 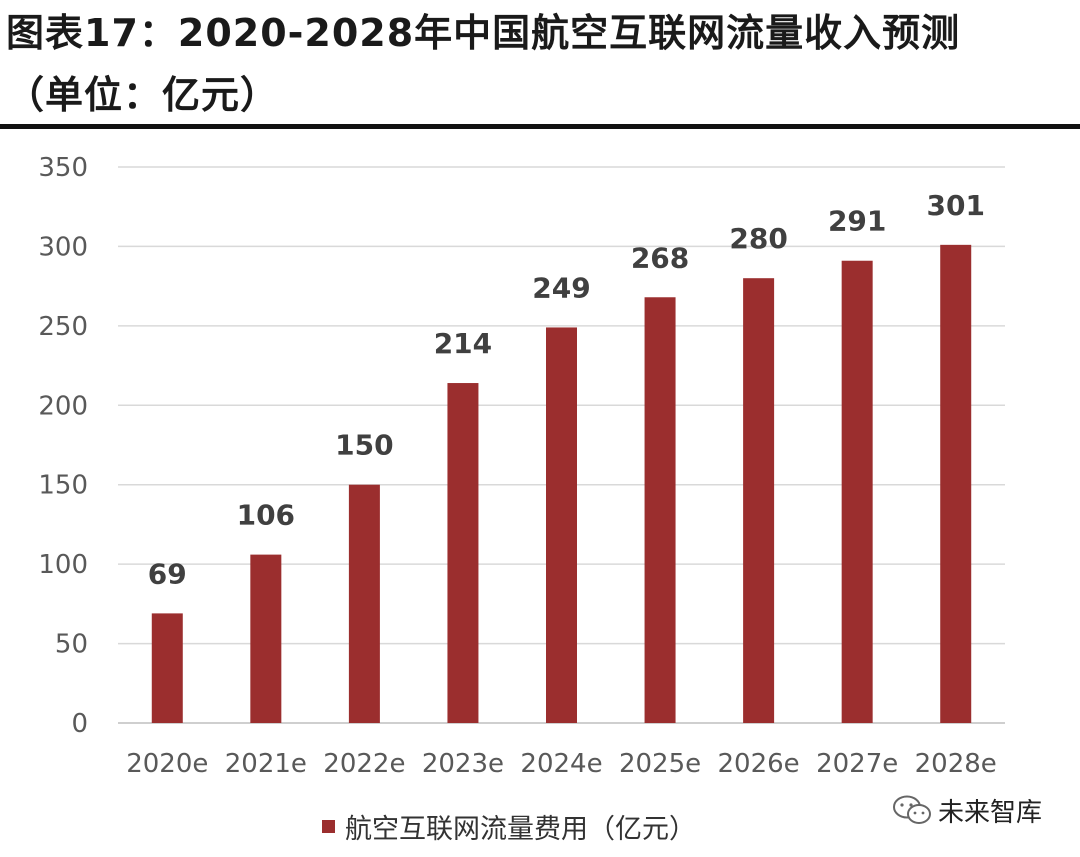 I want to click on title-line-2: （单位：亿元）, so click(x=143, y=95).